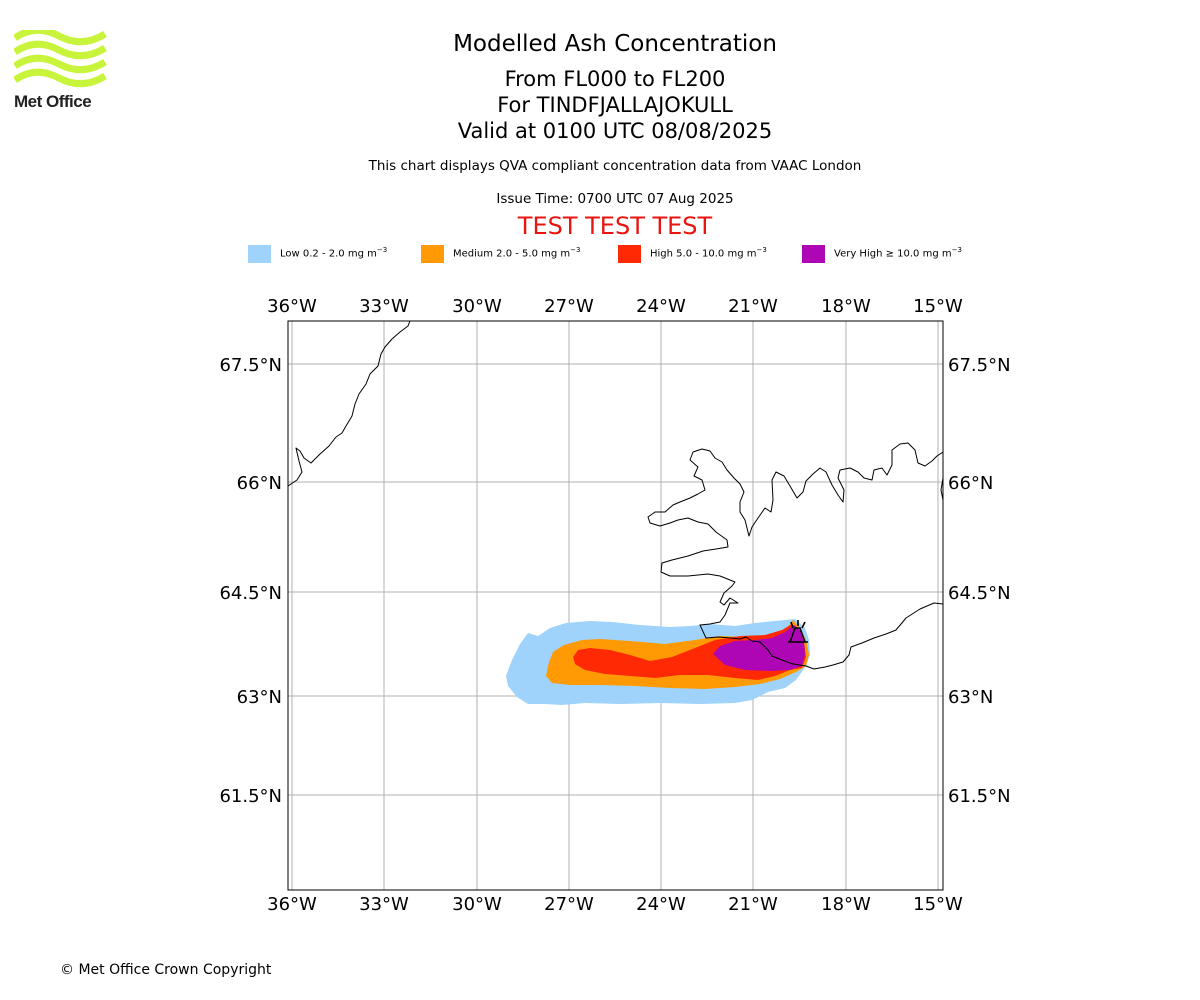  I want to click on legend-unit-low: −3, so click(382, 250).